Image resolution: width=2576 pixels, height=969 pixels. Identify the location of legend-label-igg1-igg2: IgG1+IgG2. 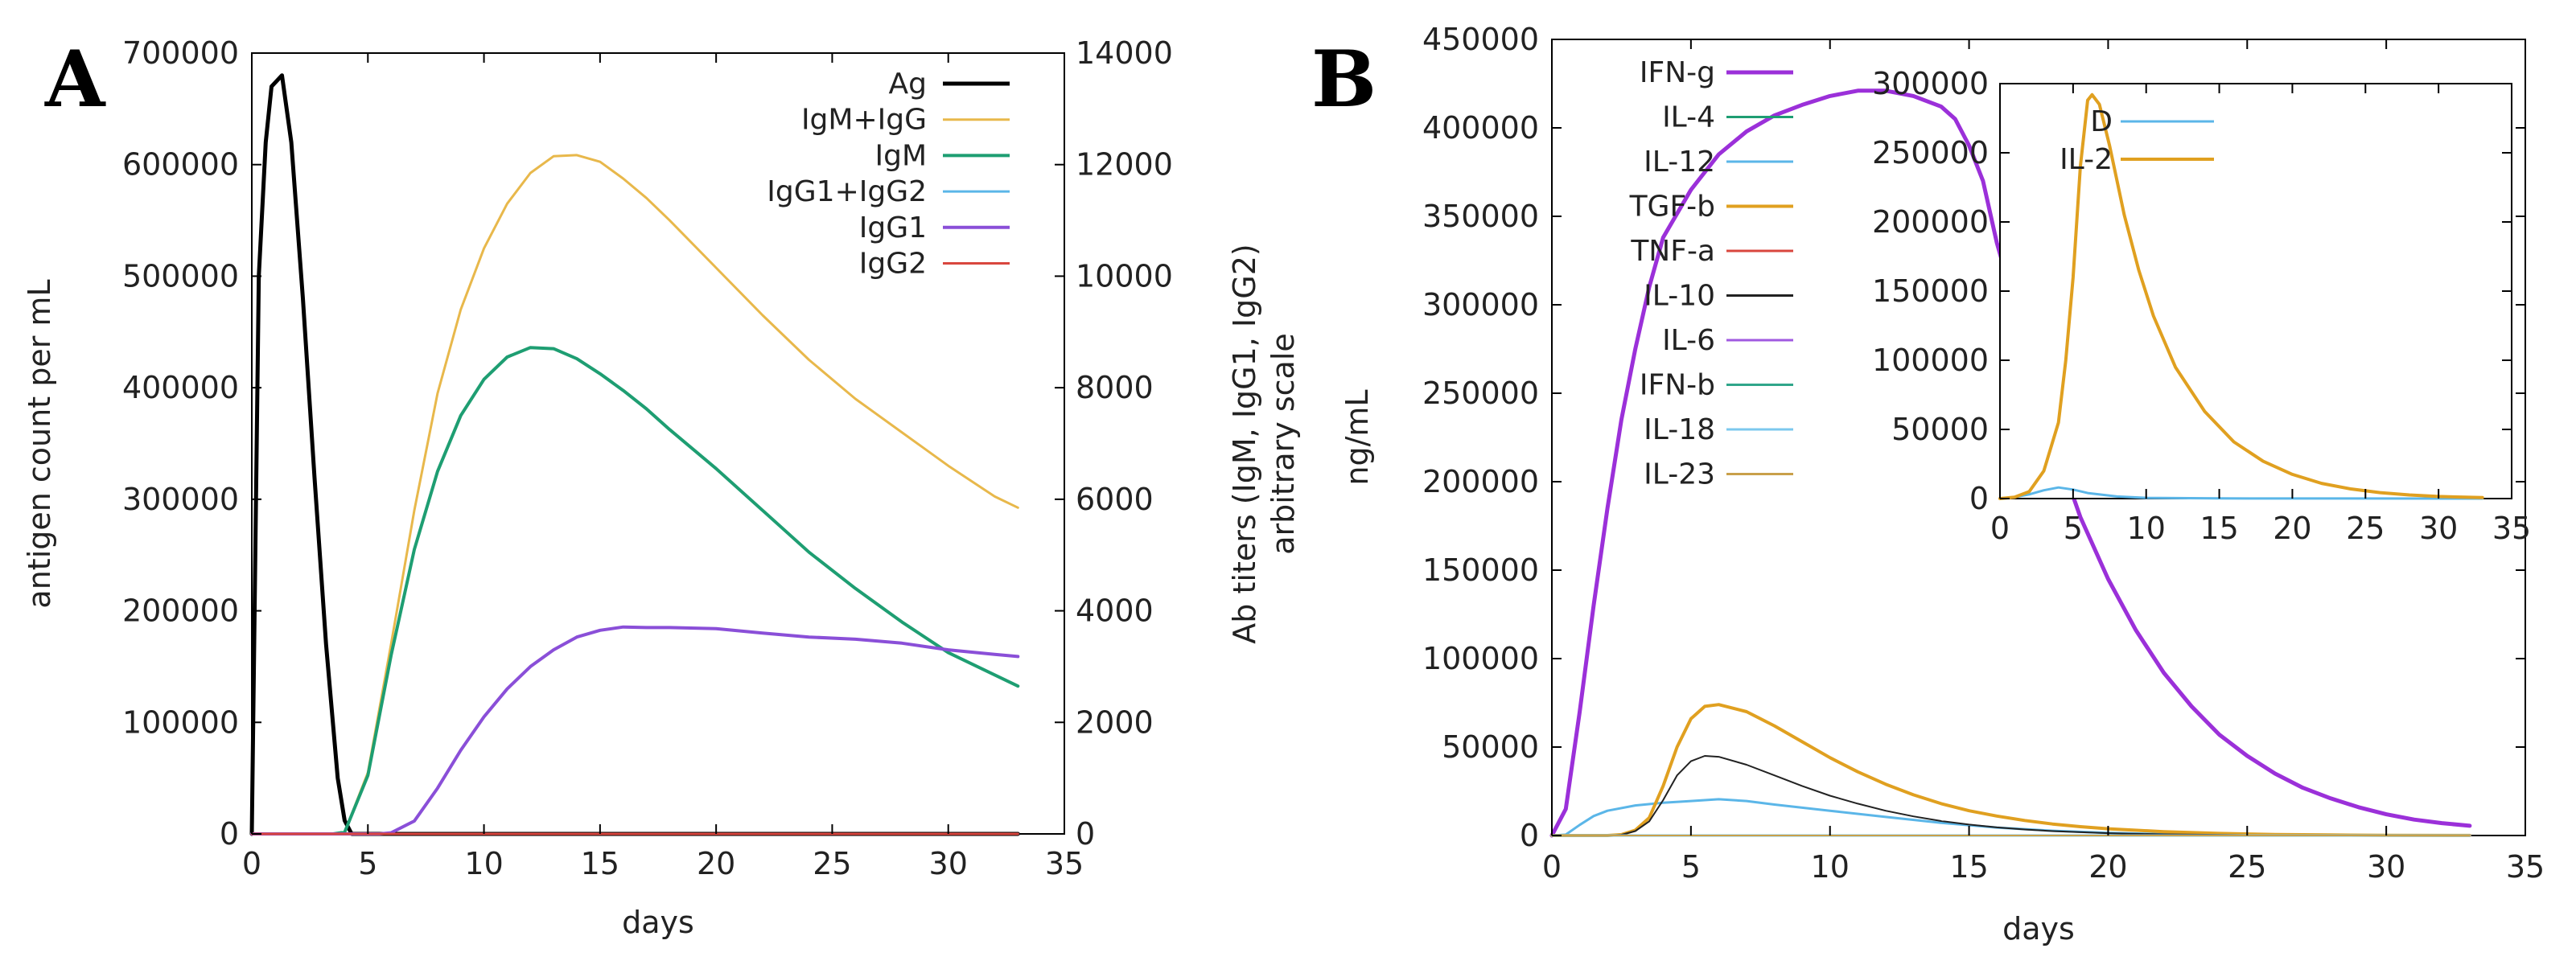
(847, 191).